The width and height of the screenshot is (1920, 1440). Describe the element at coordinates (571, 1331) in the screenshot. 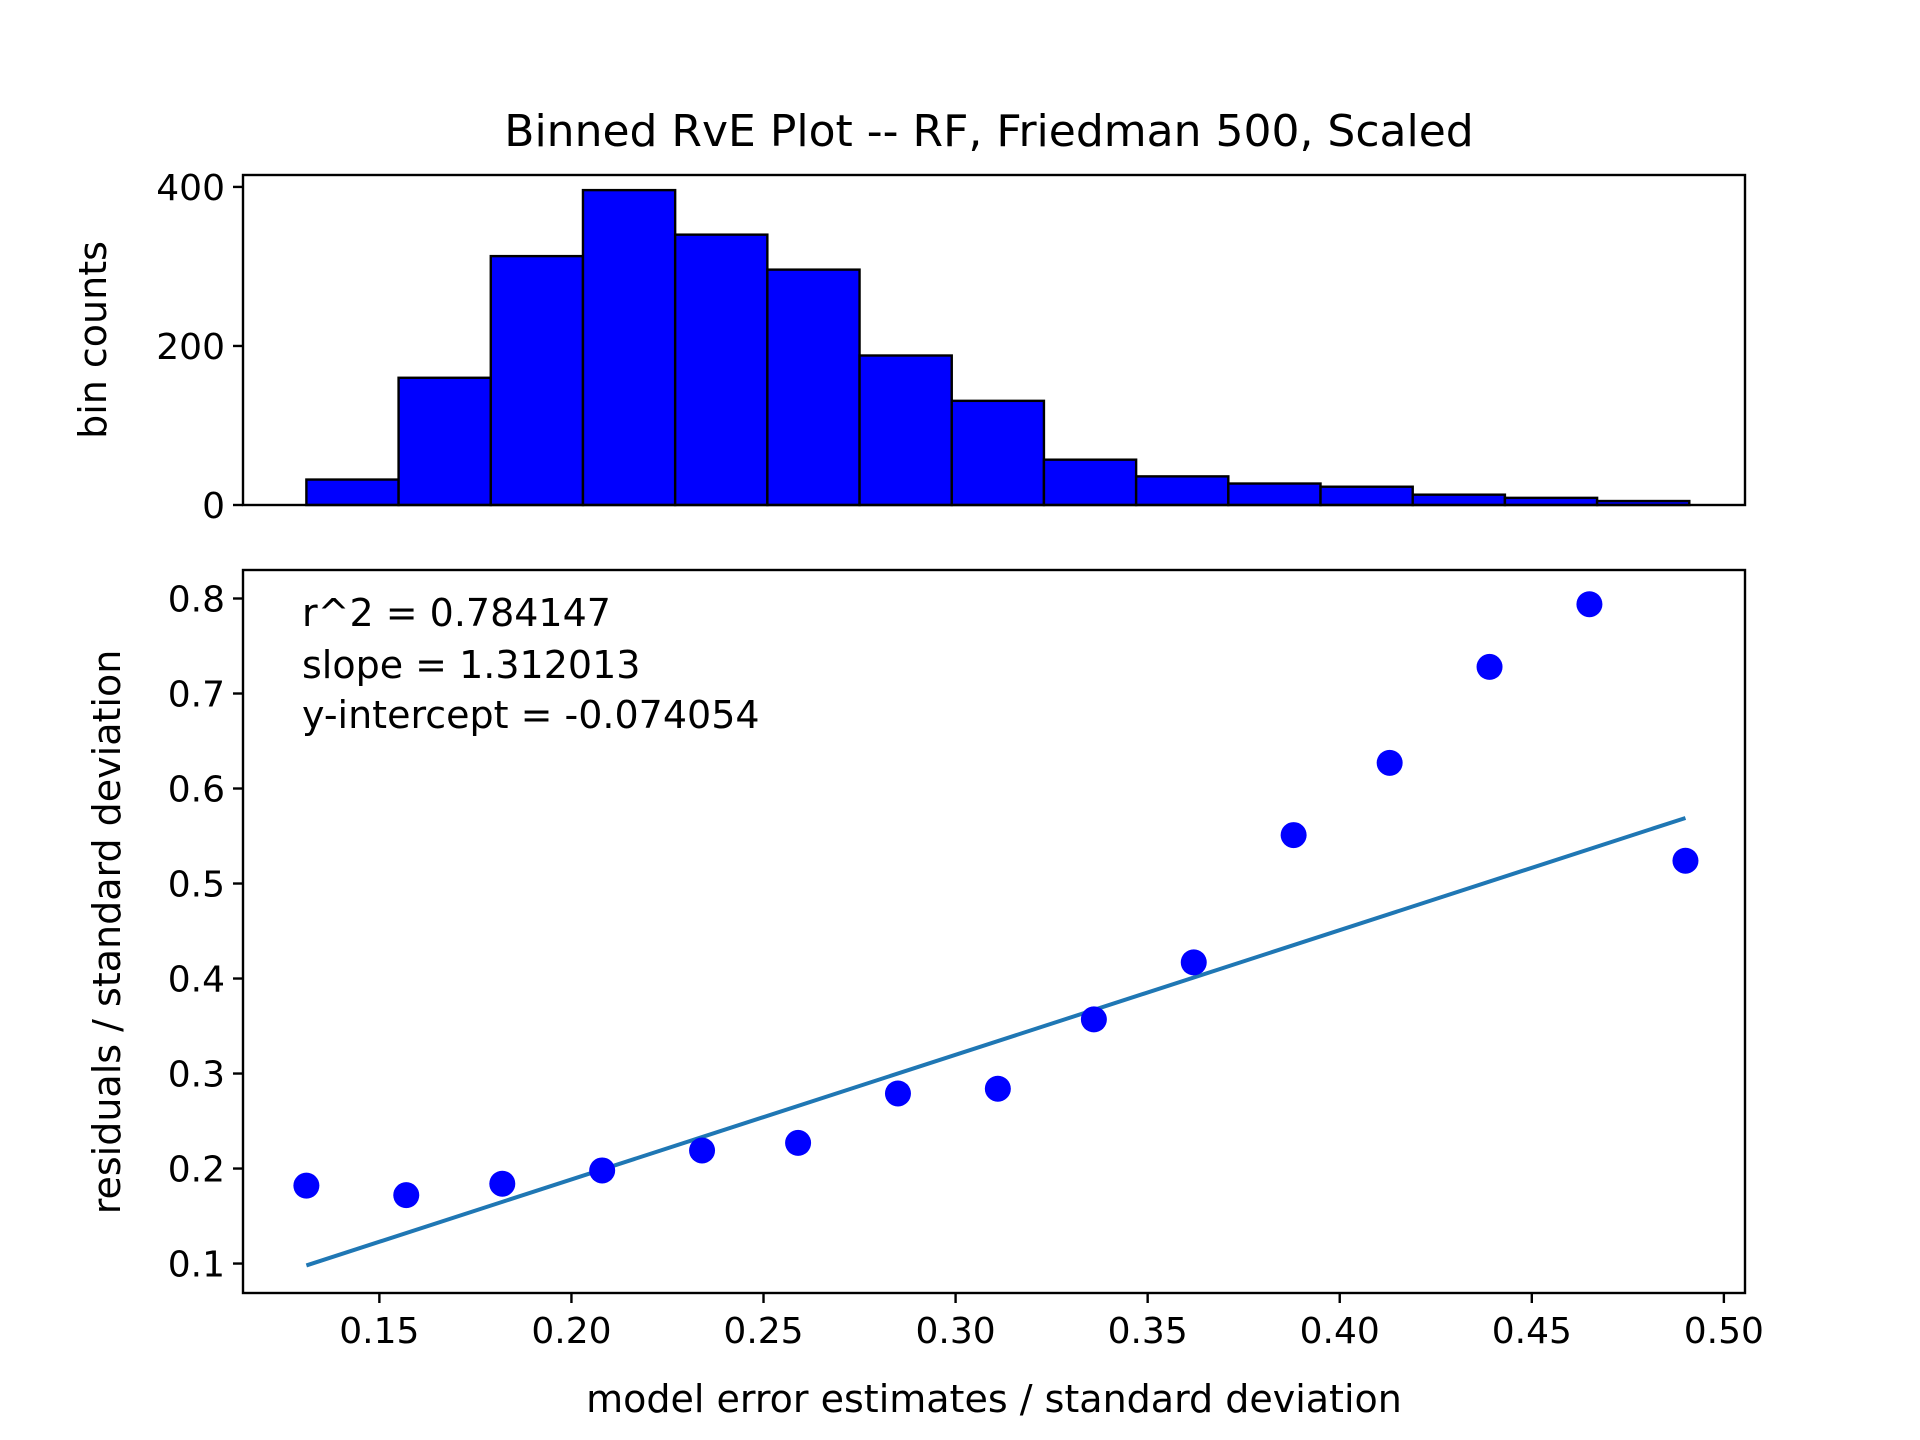

I see `scatter-x-tick-label: 0.20` at that location.